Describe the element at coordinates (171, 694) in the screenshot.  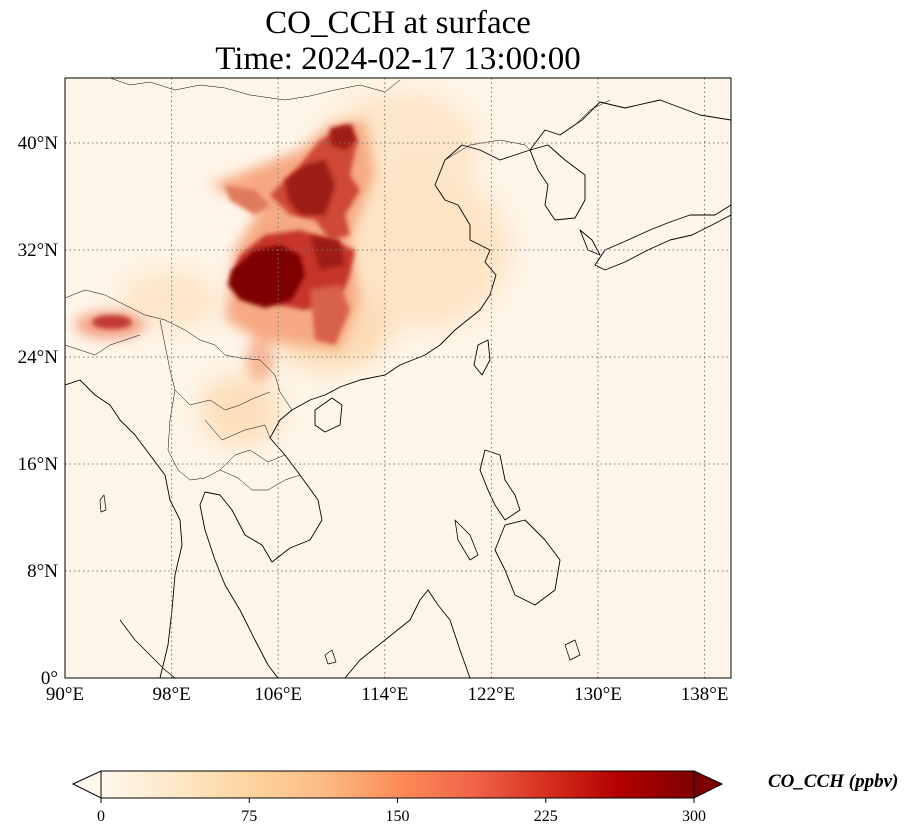
I see `lon-tick-label: 98°E` at that location.